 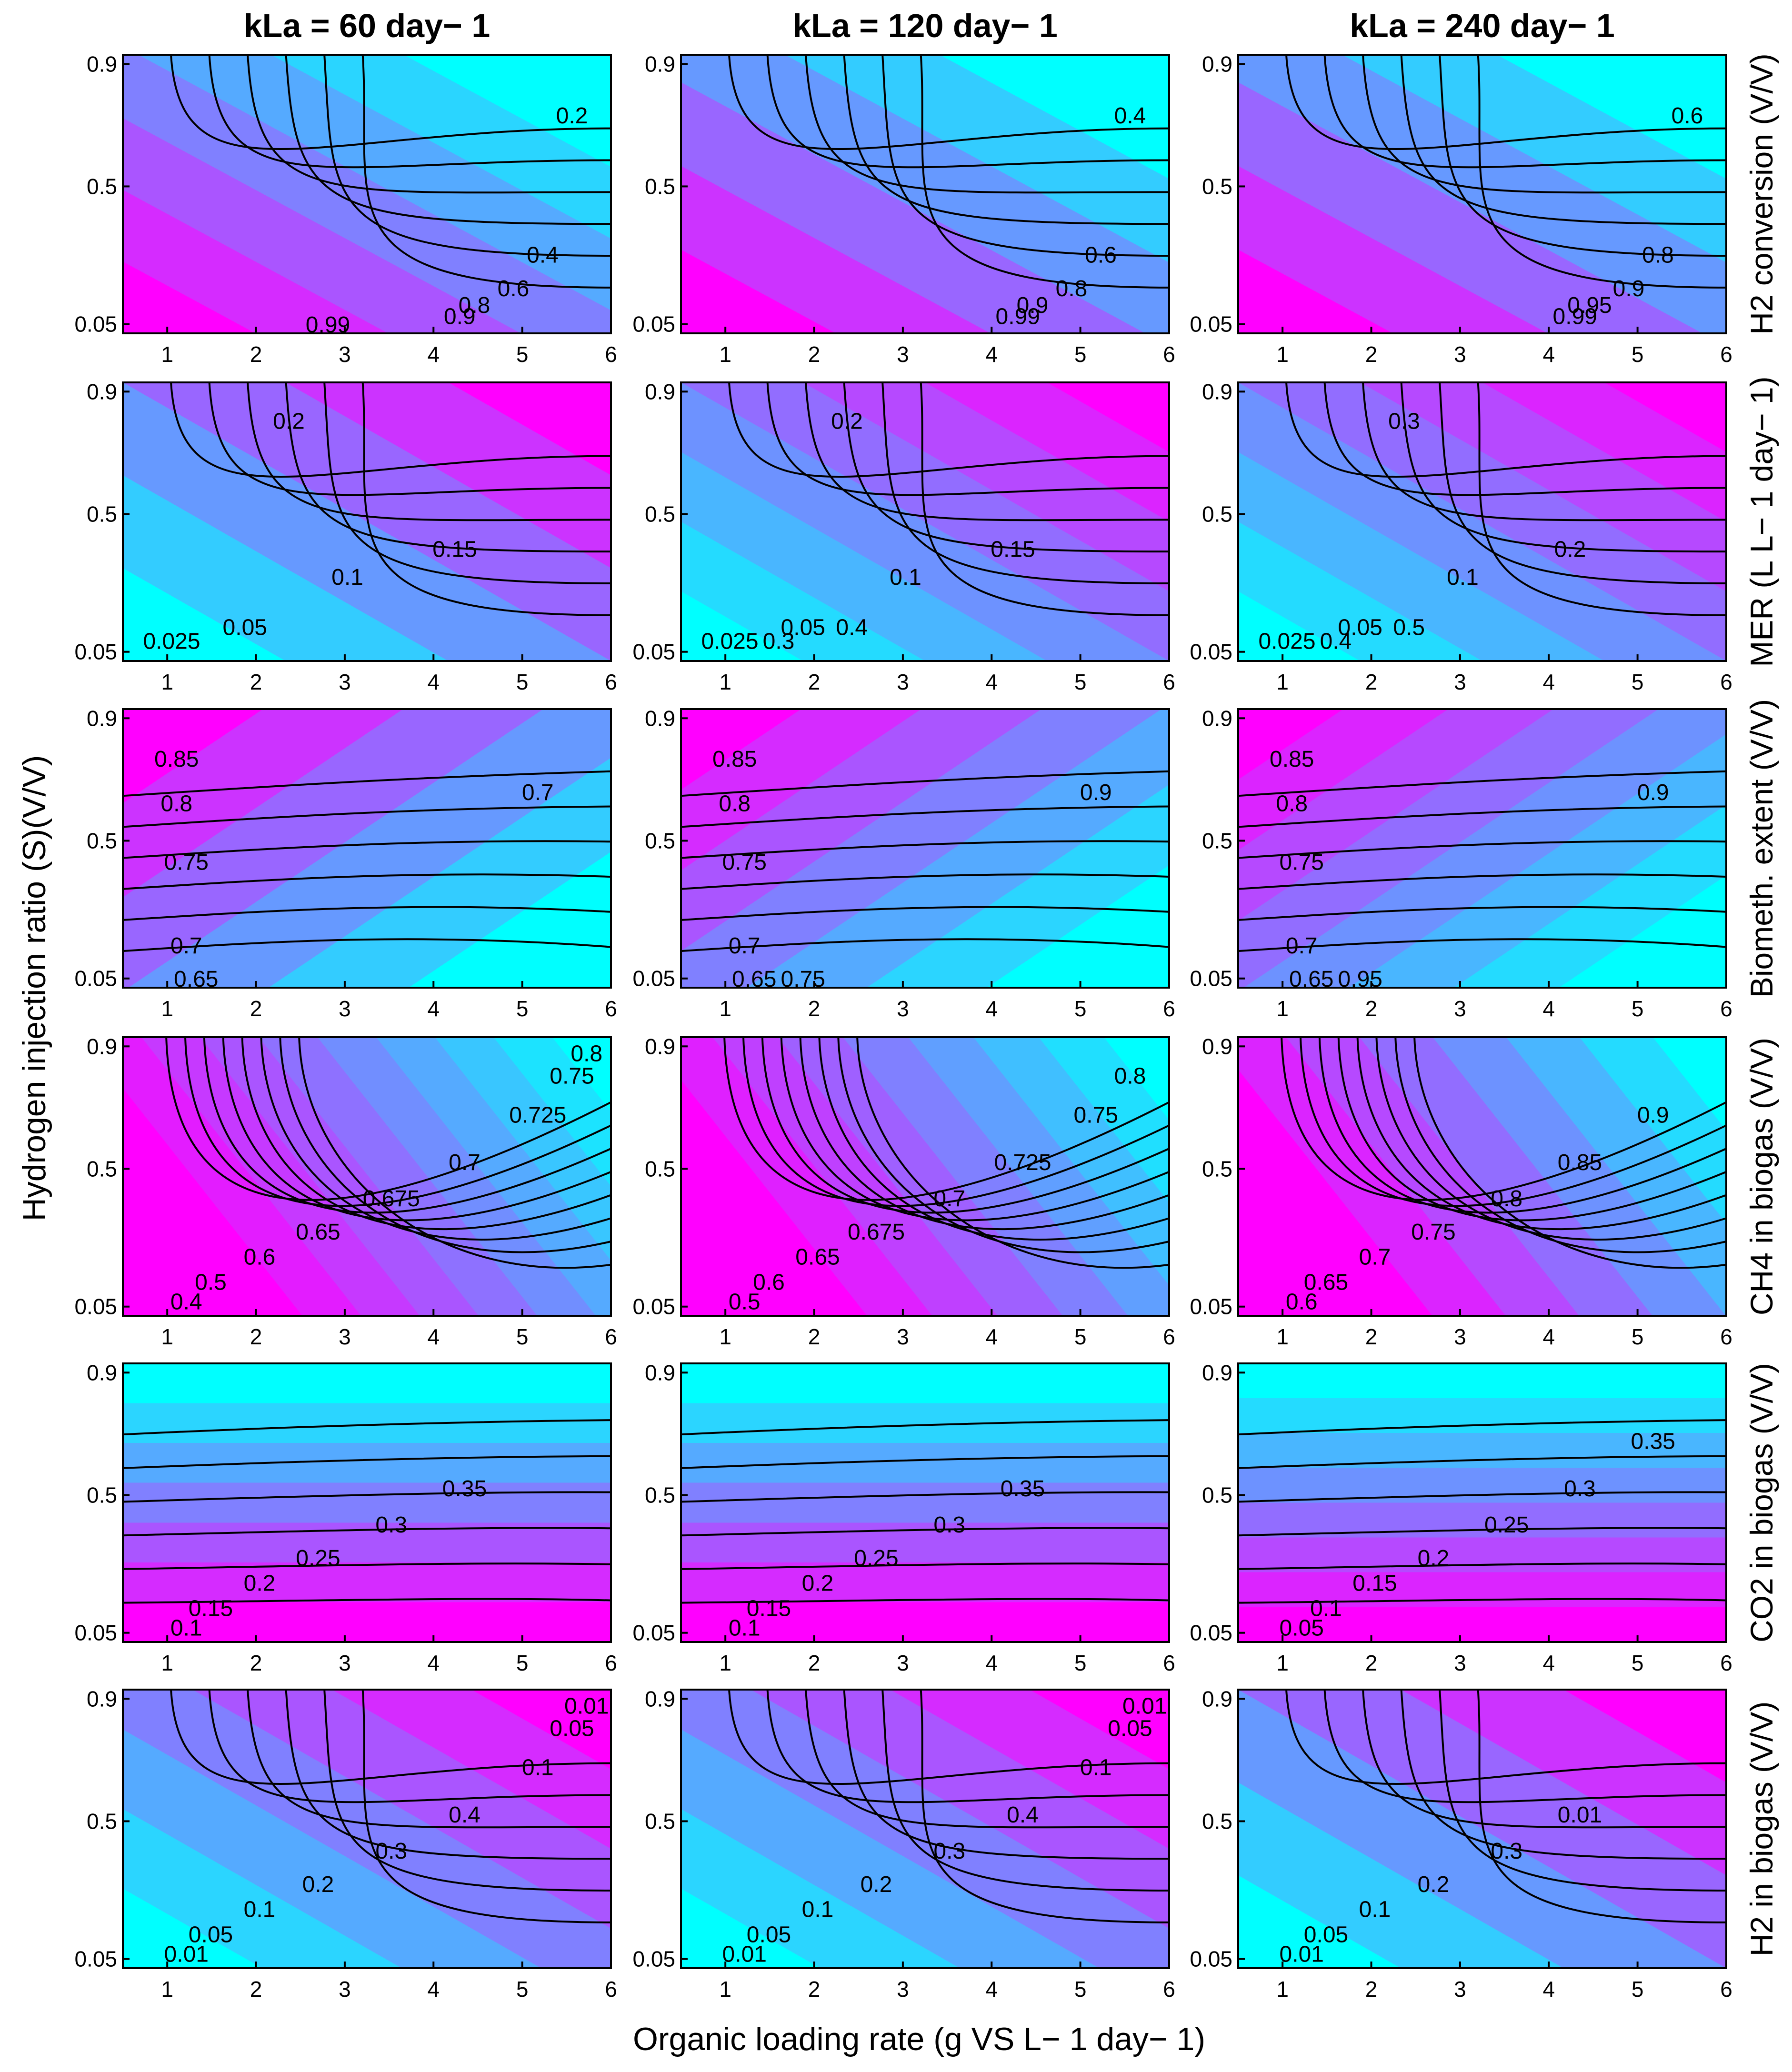 I want to click on contour-label: 0.725, so click(x=1022, y=1162).